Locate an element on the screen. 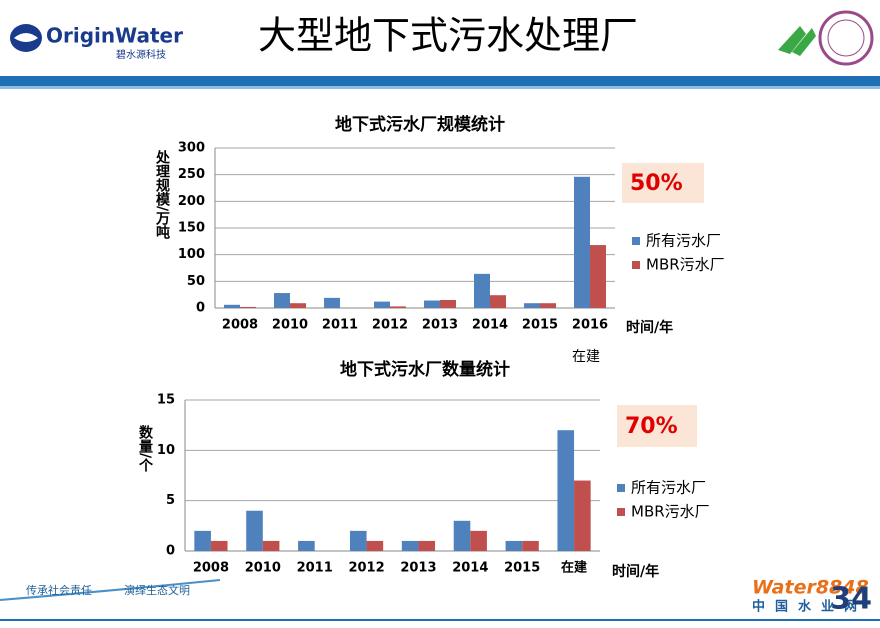 This screenshot has width=880, height=628. footer-slogan: 演绎生态文明 is located at coordinates (157, 590).